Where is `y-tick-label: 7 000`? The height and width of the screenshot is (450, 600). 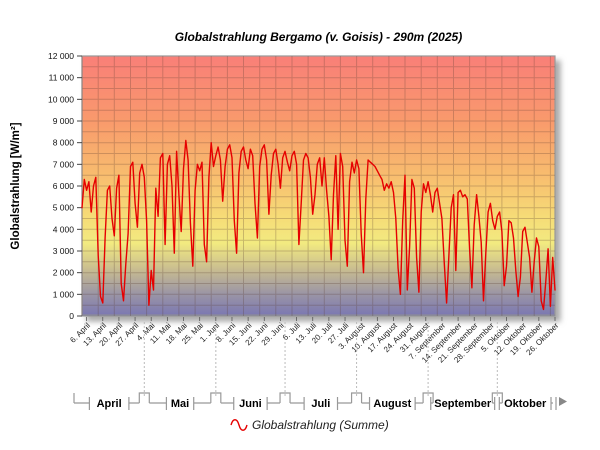
y-tick-label: 7 000 is located at coordinates (64, 164).